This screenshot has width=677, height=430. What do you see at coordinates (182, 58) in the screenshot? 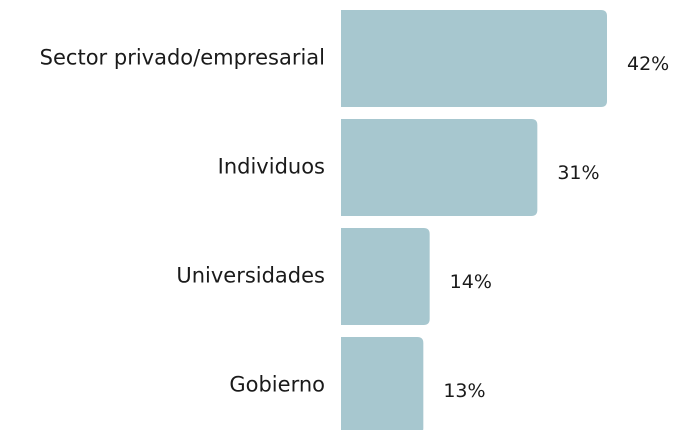
I see `category-label: Sector privado/empresarial` at bounding box center [182, 58].